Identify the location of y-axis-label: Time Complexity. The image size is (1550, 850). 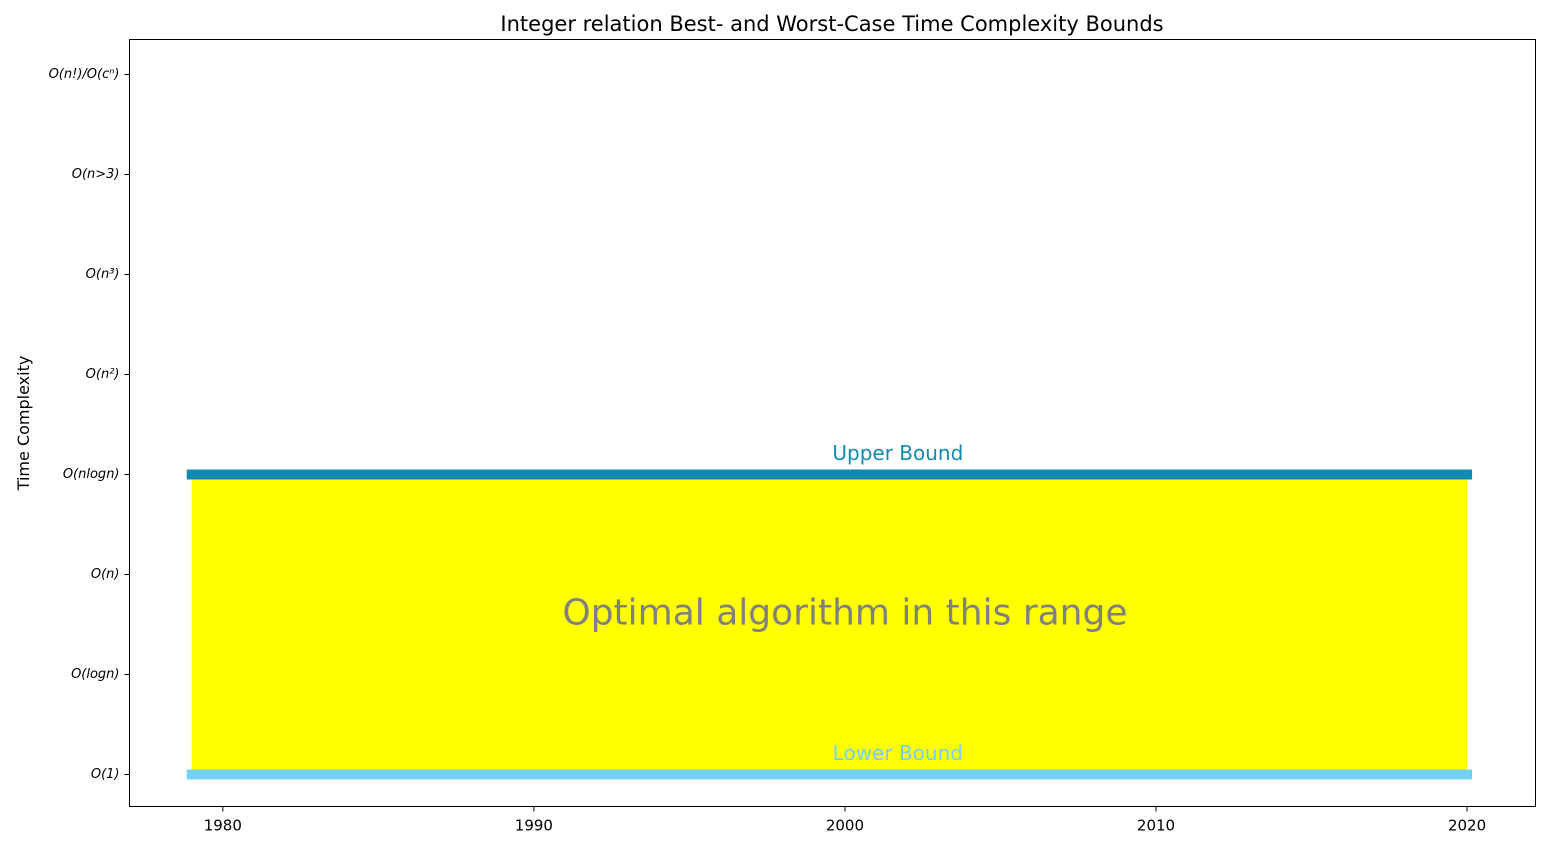
(23, 424).